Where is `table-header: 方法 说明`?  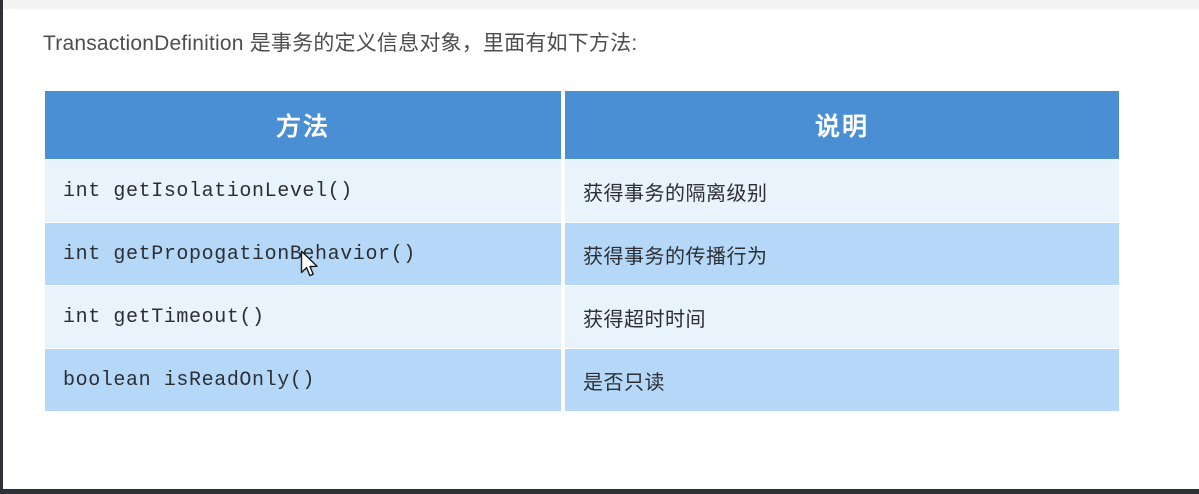 table-header: 方法 说明 is located at coordinates (582, 125).